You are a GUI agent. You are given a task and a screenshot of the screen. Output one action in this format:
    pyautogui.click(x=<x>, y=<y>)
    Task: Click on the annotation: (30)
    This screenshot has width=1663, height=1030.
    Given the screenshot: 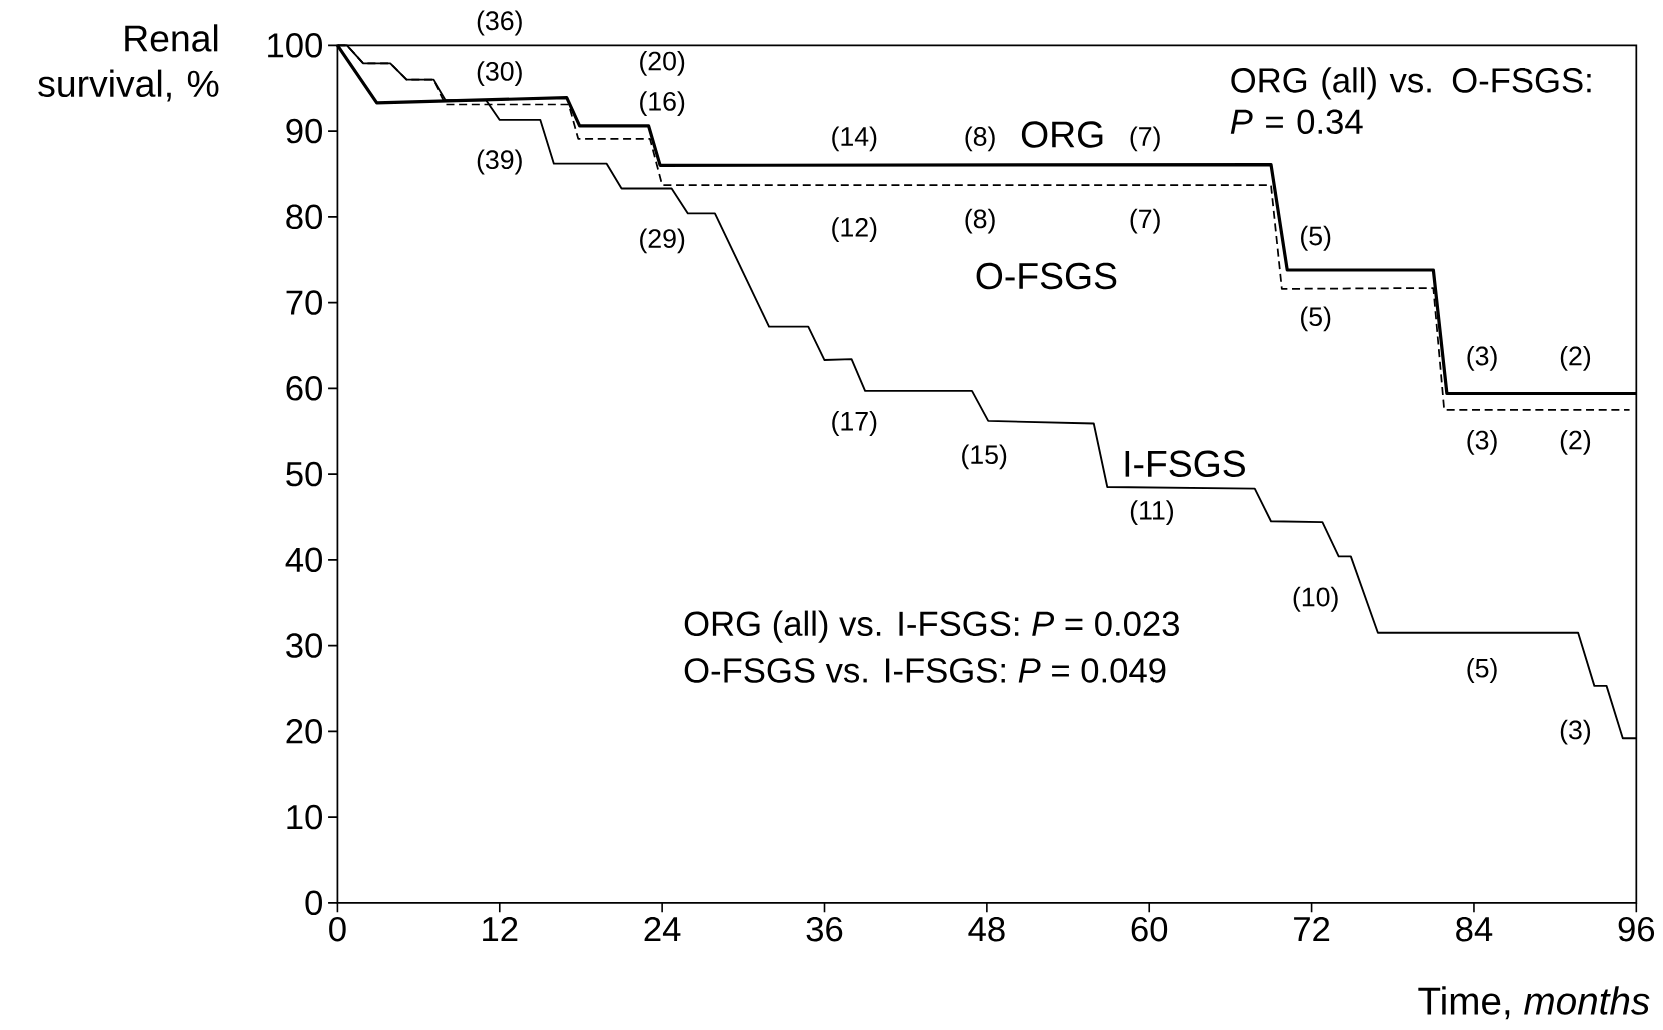 What is the action you would take?
    pyautogui.click(x=499, y=74)
    